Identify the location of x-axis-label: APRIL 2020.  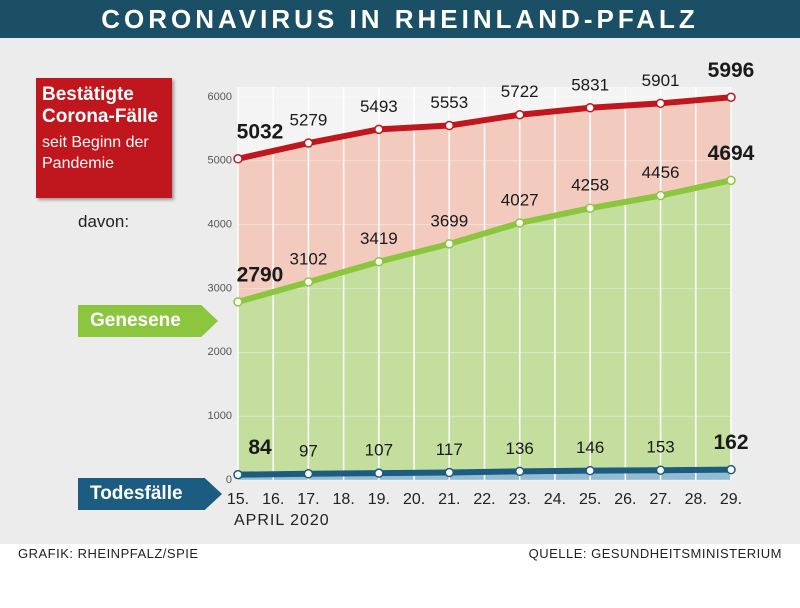
(282, 520).